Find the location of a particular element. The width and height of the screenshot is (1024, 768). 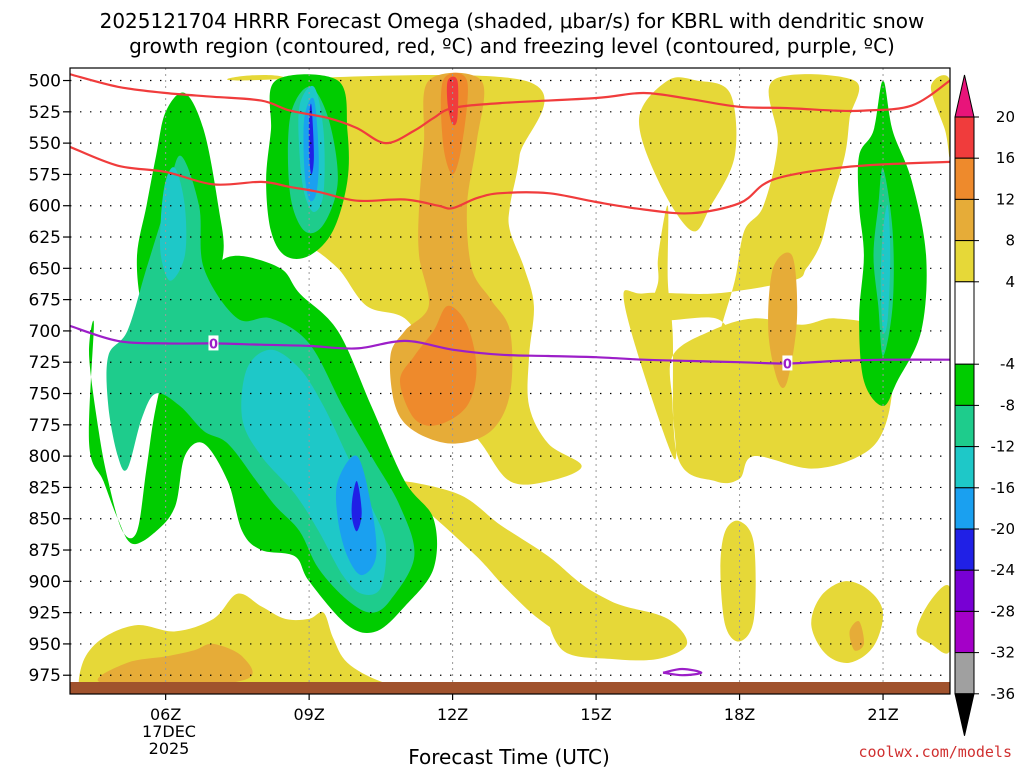

colorbar-tick-label: -28 is located at coordinates (1003, 611).